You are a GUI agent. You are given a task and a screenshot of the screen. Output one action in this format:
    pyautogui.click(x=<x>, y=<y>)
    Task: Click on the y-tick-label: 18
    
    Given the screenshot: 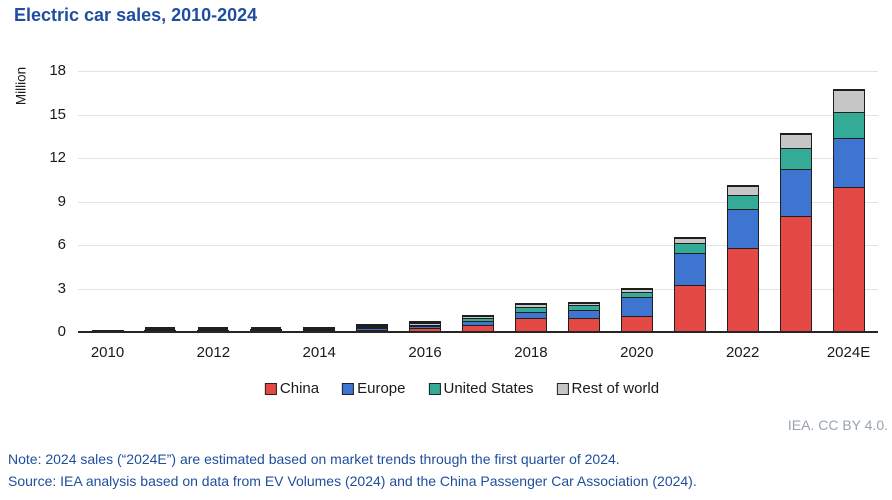 What is the action you would take?
    pyautogui.click(x=57, y=70)
    